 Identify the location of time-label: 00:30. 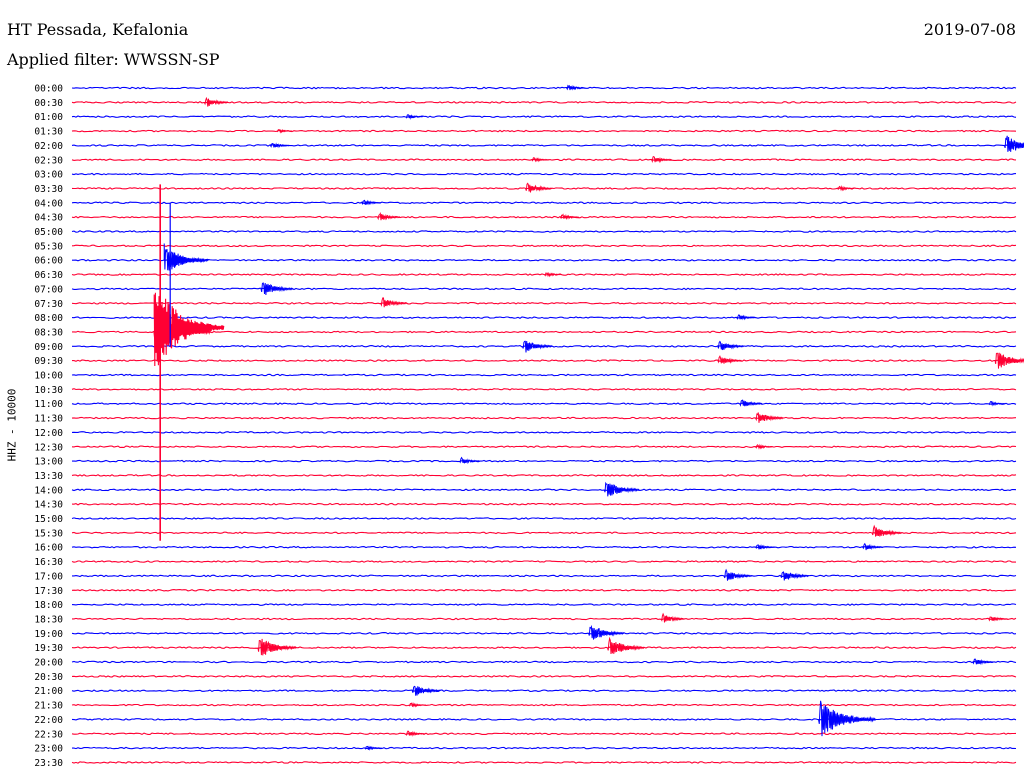
(48, 103).